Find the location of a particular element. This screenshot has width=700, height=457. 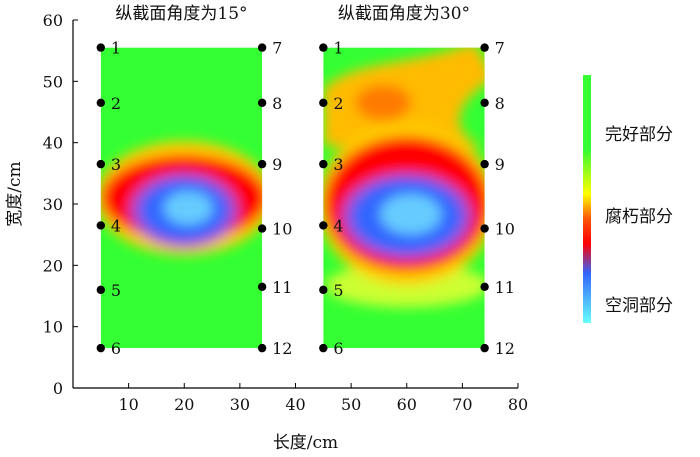

y-tick-label: 10 is located at coordinates (53, 327).